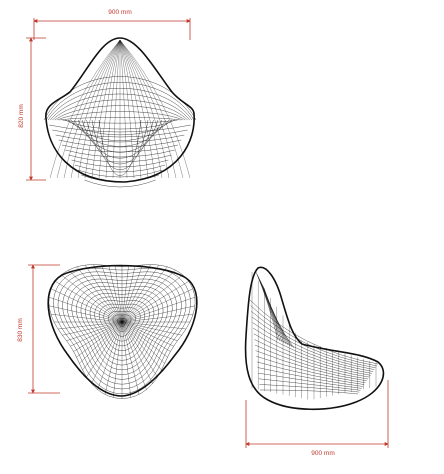 Image resolution: width=444 pixels, height=474 pixels. Describe the element at coordinates (32, 109) in the screenshot. I see `front-view-height-dimension: 820 mm` at that location.